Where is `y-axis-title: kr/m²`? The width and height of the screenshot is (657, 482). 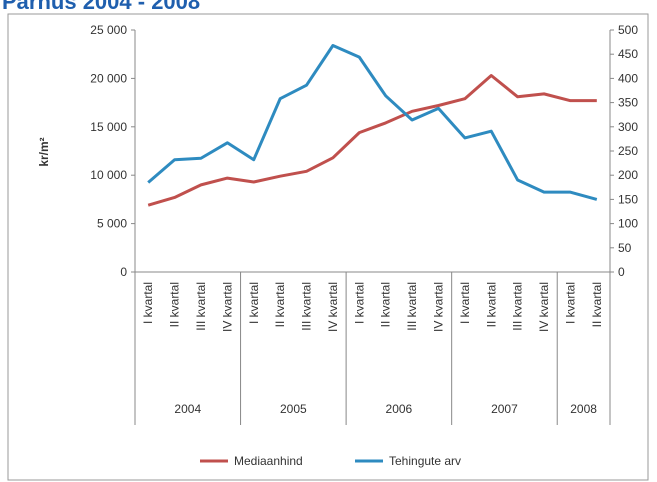
y-axis-title: kr/m² is located at coordinates (44, 151).